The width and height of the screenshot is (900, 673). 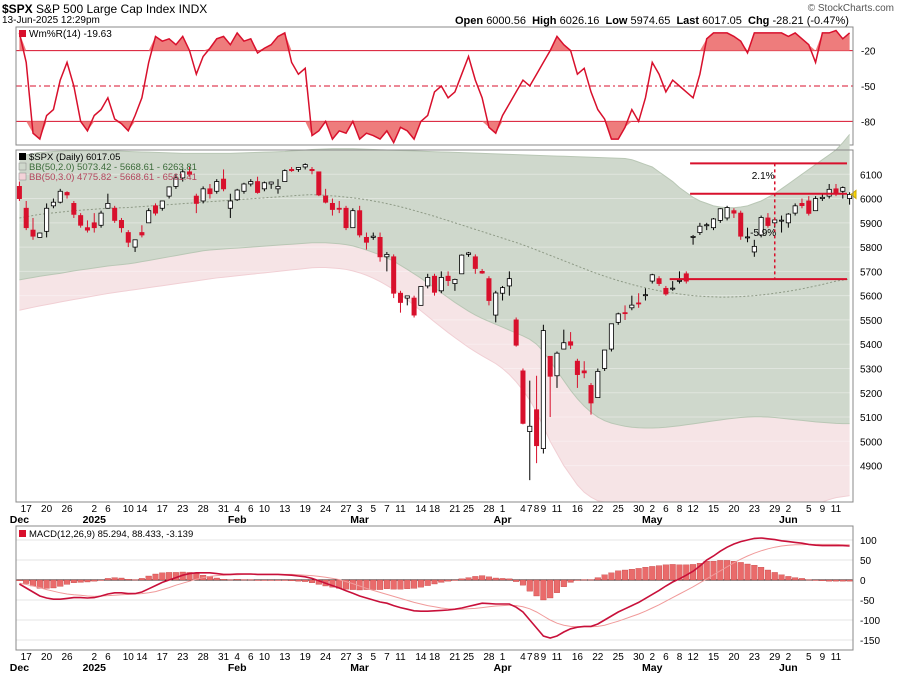 I want to click on x-tick-label: 6, so click(x=108, y=657).